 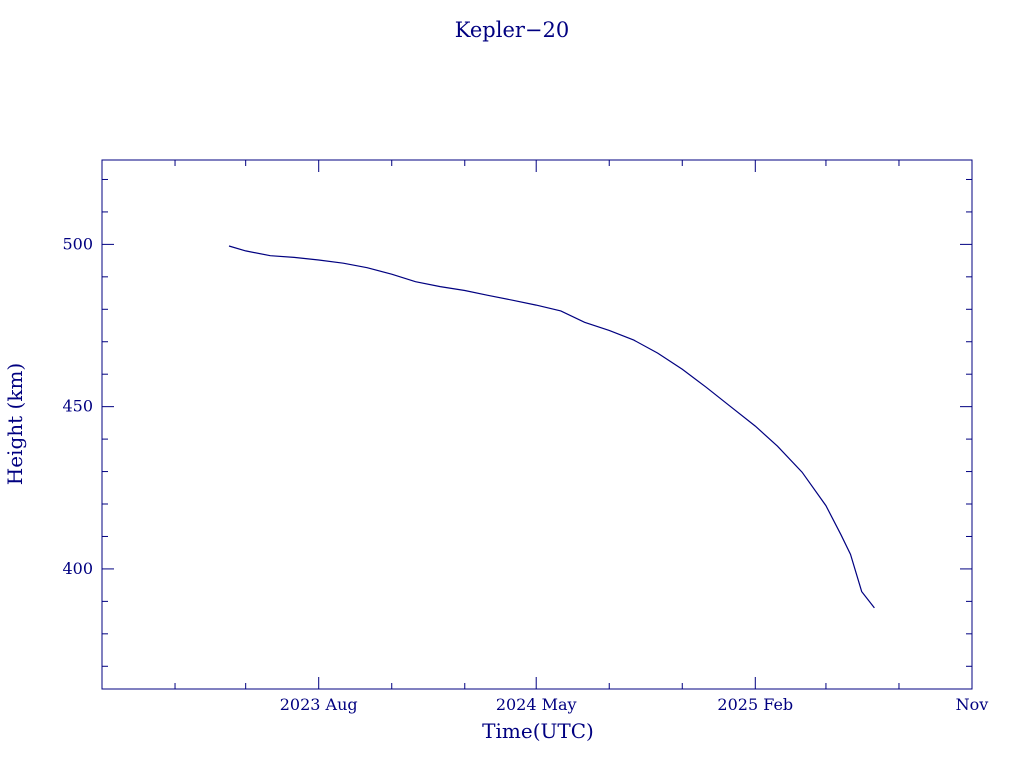 What do you see at coordinates (512, 30) in the screenshot?
I see `chart-title: Kepler−20` at bounding box center [512, 30].